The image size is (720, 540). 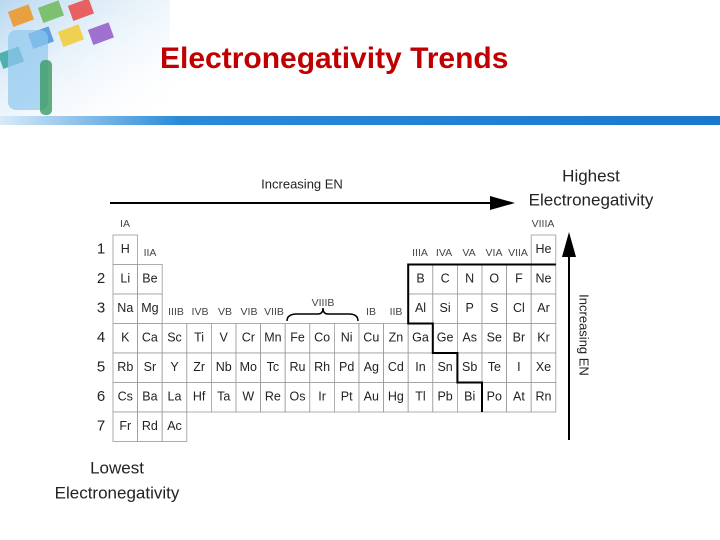 What do you see at coordinates (248, 338) in the screenshot?
I see `element-symbol: Cr` at bounding box center [248, 338].